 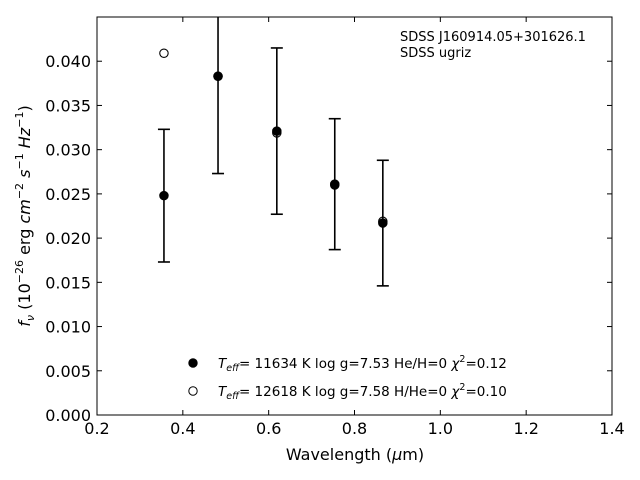 I want to click on x-tick-label: 1.2, so click(x=525, y=428).